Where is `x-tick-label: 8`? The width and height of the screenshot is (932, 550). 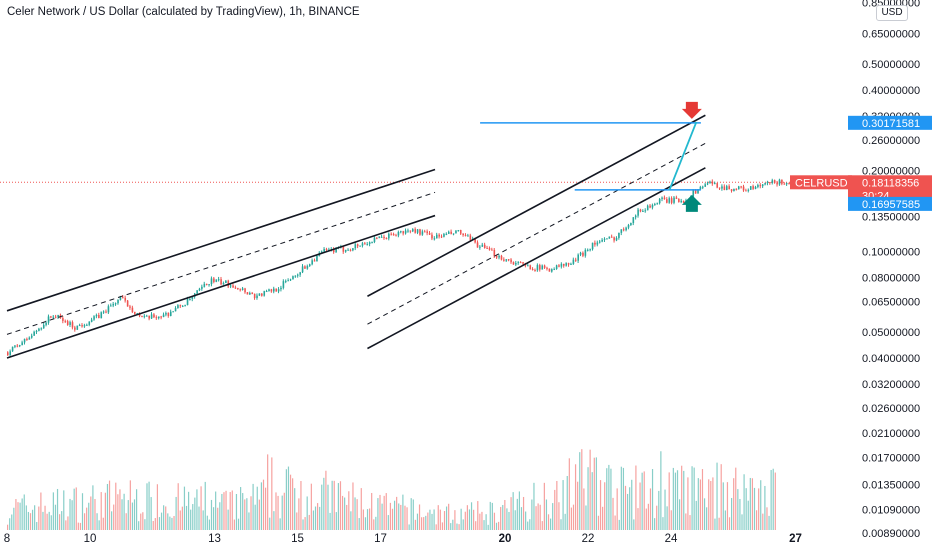 x-tick-label: 8 is located at coordinates (7, 539).